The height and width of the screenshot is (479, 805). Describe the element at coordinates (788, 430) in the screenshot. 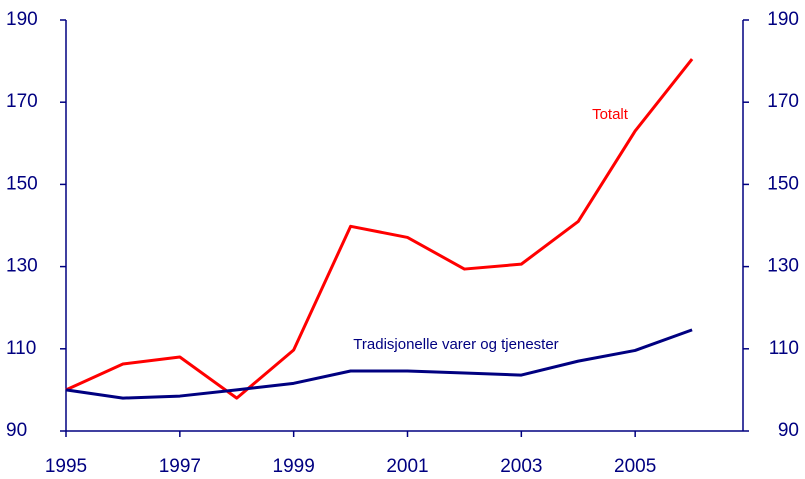

I see `y2-tick-label: 90` at that location.